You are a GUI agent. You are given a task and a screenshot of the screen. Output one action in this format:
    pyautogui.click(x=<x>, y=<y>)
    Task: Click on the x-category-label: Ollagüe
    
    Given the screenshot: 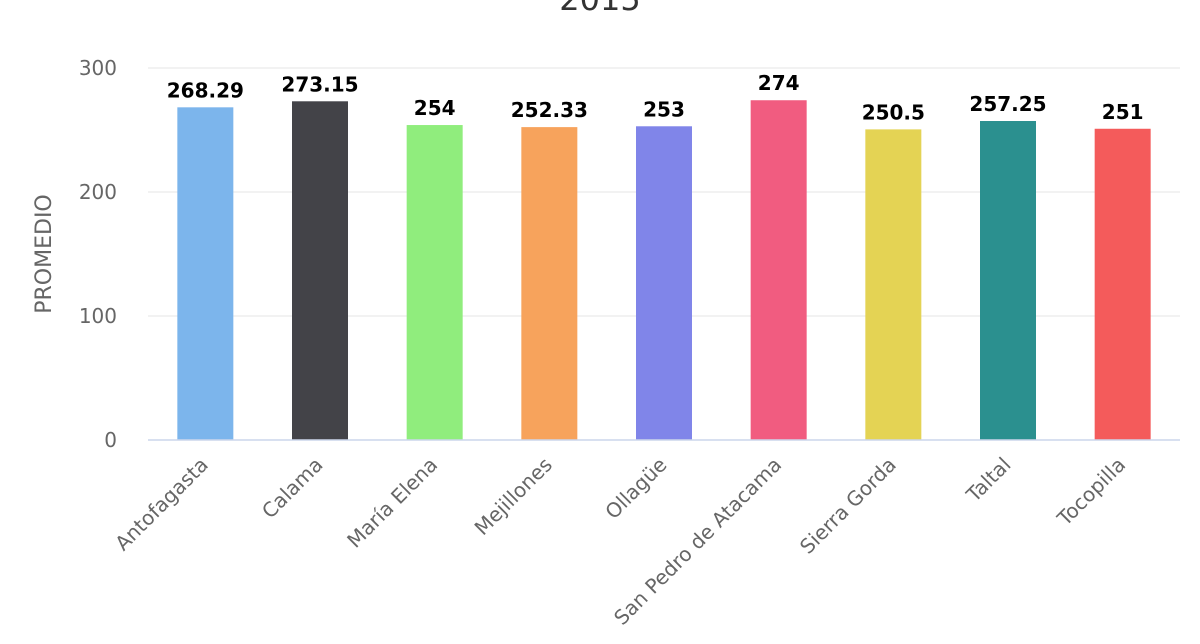 What is the action you would take?
    pyautogui.click(x=635, y=488)
    